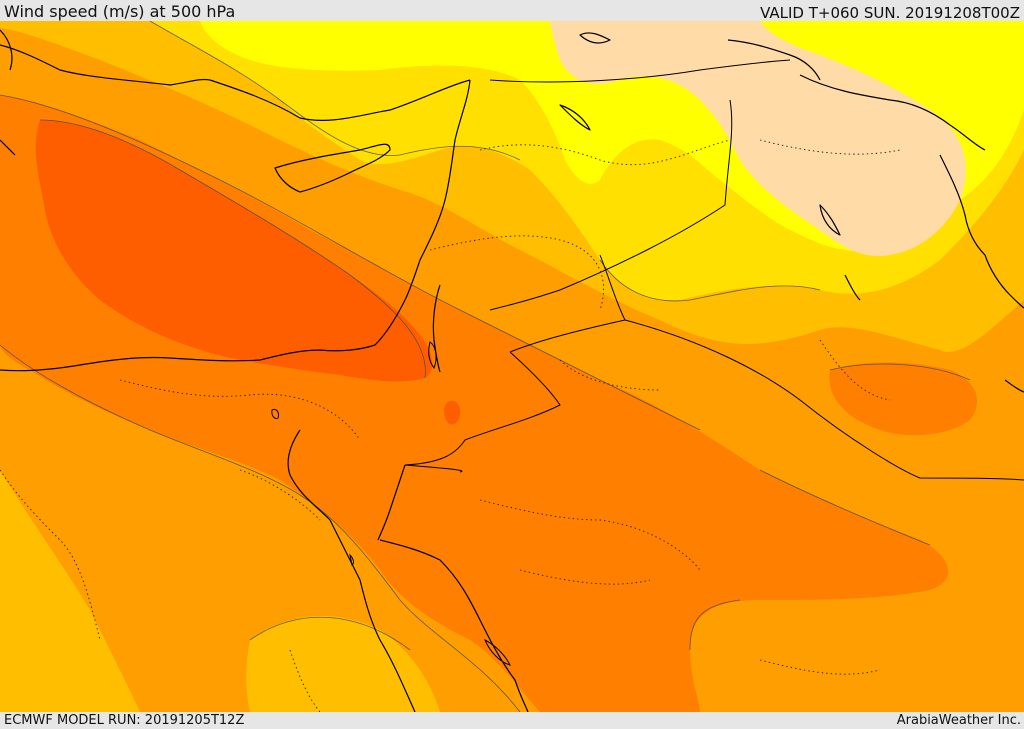  I want to click on shading-small-core, so click(452, 412).